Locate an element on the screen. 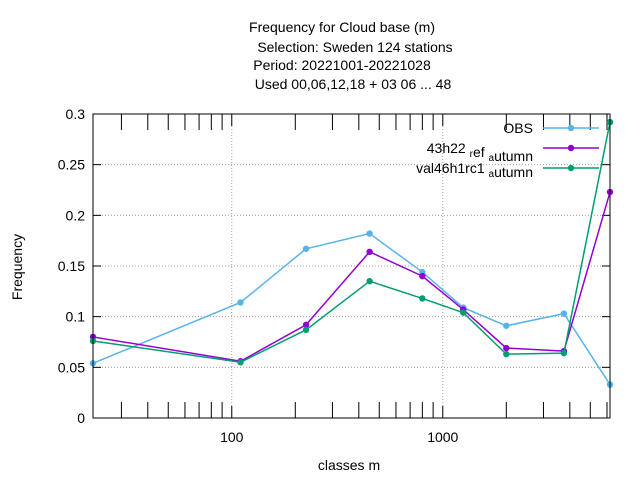 This screenshot has height=480, width=640. y-tick-label: 0.25 is located at coordinates (71, 165).